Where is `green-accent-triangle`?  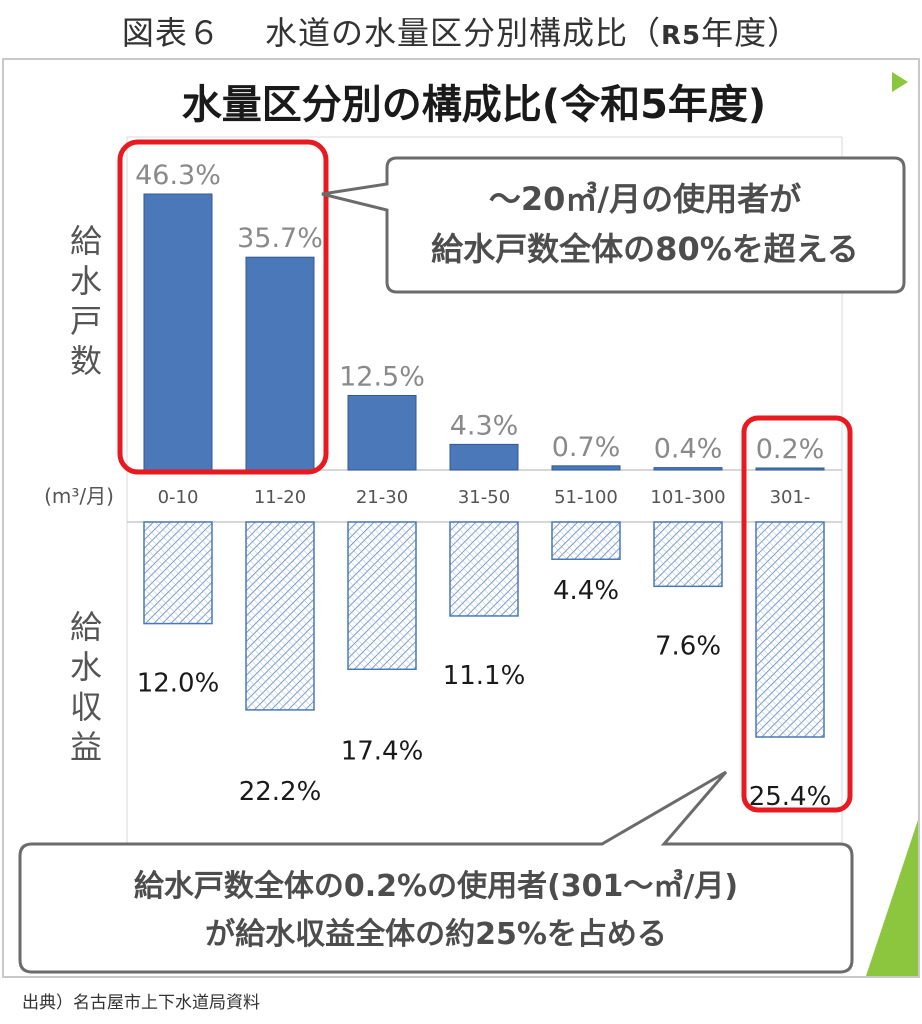 green-accent-triangle is located at coordinates (892, 898).